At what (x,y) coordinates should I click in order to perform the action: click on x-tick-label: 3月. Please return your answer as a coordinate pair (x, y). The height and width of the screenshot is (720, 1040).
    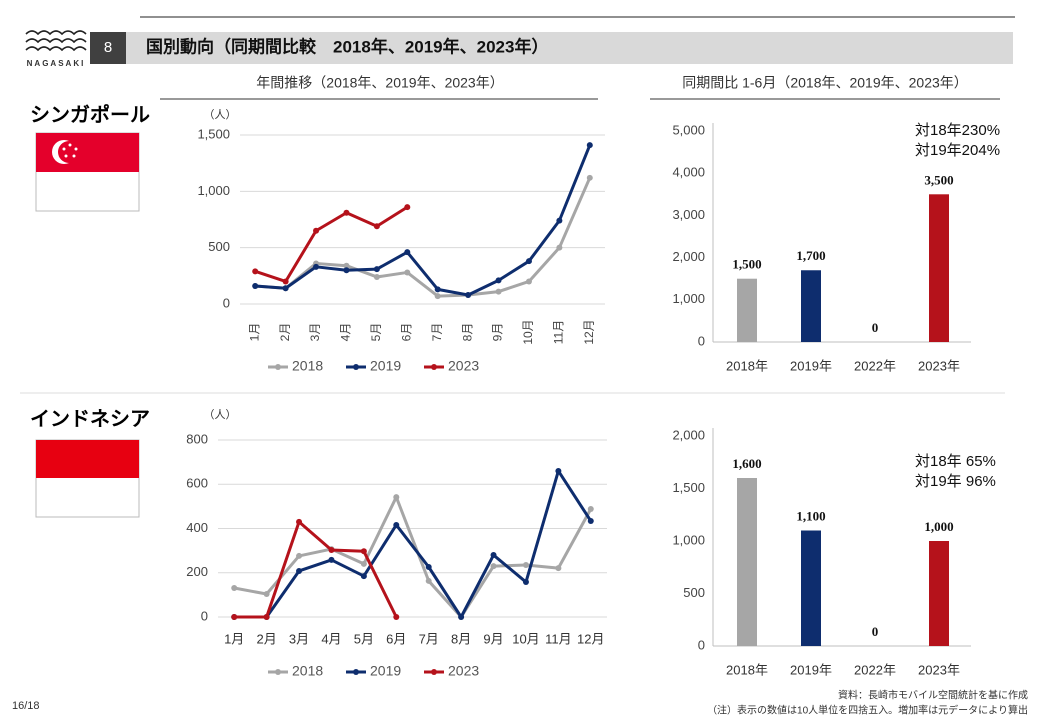
    Looking at the image, I should click on (315, 332).